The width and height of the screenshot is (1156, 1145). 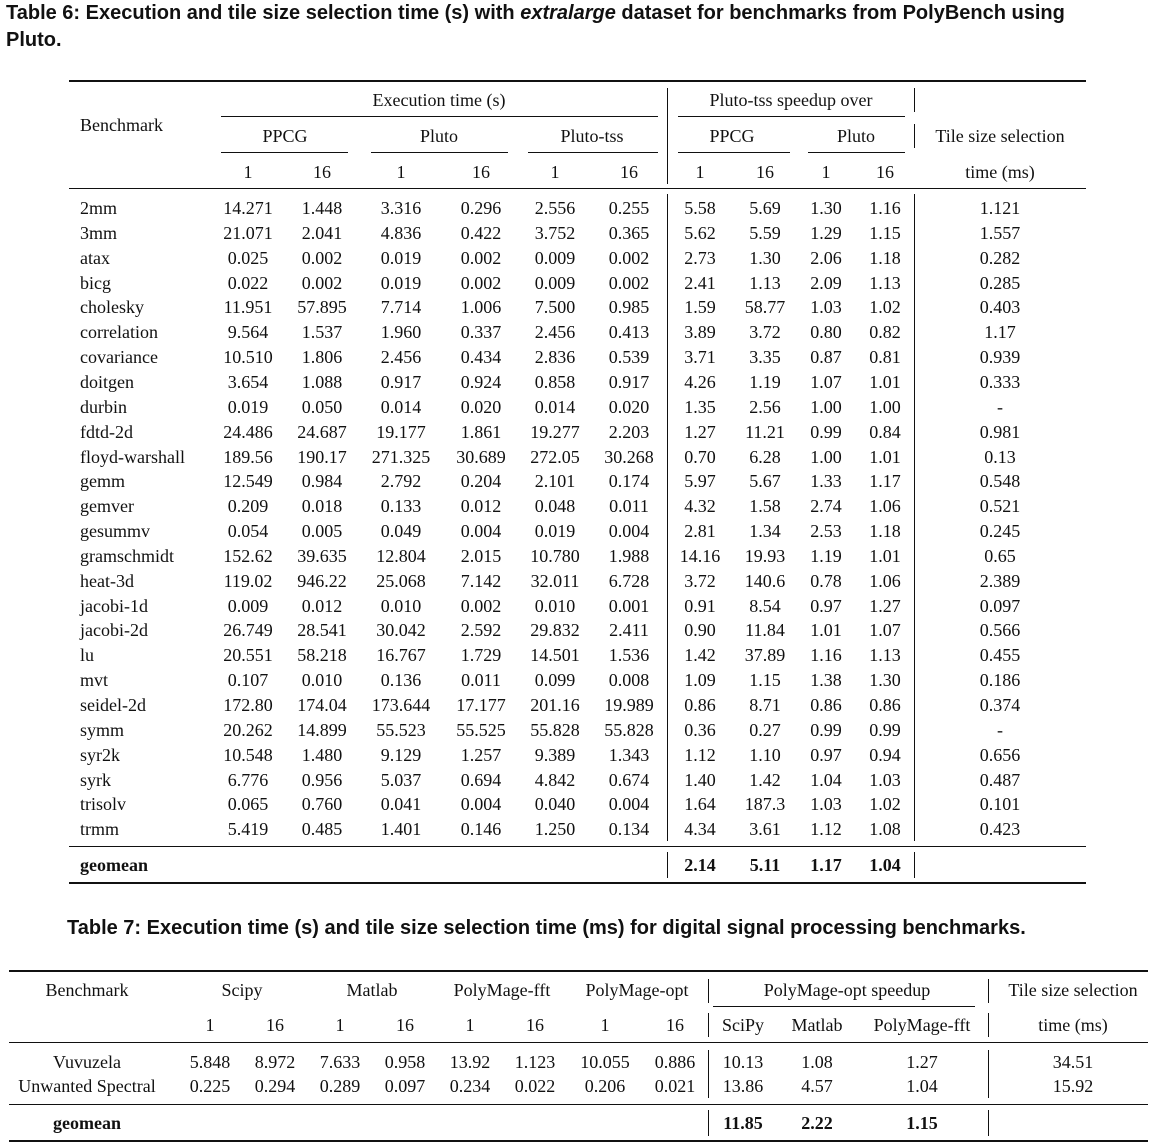 What do you see at coordinates (555, 506) in the screenshot?
I see `table6-cell: 0.048` at bounding box center [555, 506].